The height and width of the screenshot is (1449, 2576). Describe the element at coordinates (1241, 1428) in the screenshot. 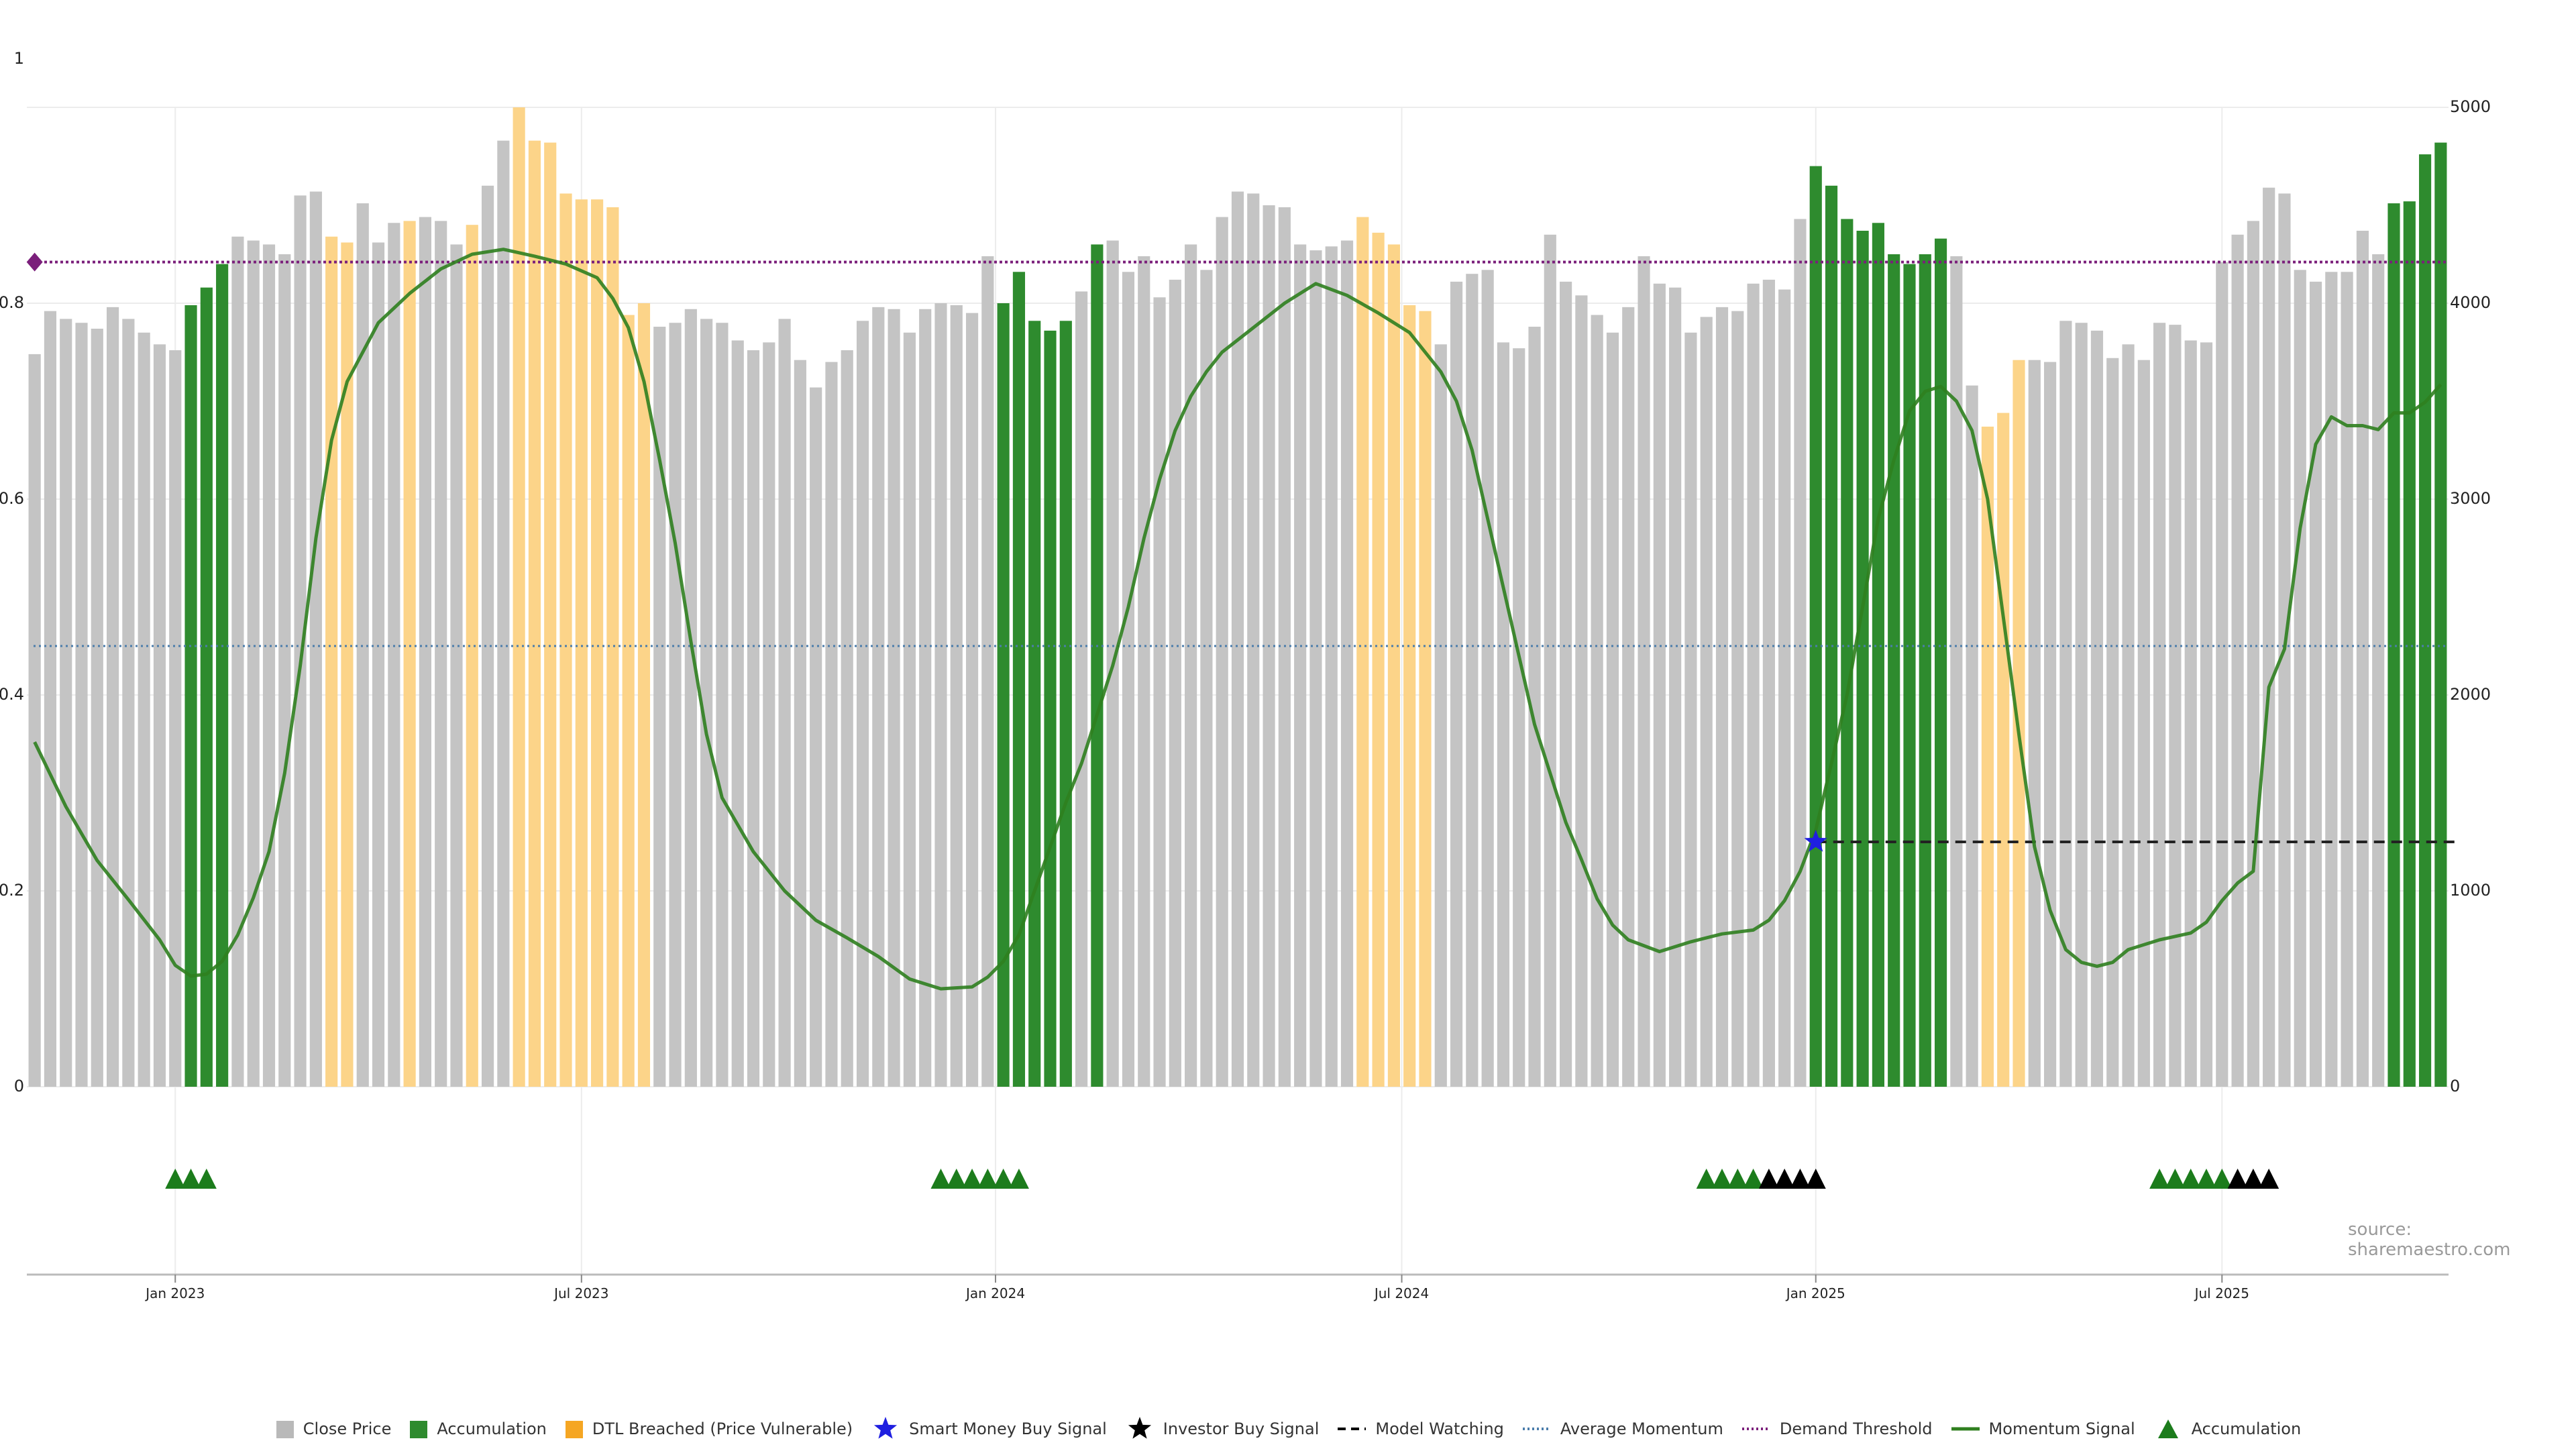

I see `legend-label: Investor Buy Signal` at that location.